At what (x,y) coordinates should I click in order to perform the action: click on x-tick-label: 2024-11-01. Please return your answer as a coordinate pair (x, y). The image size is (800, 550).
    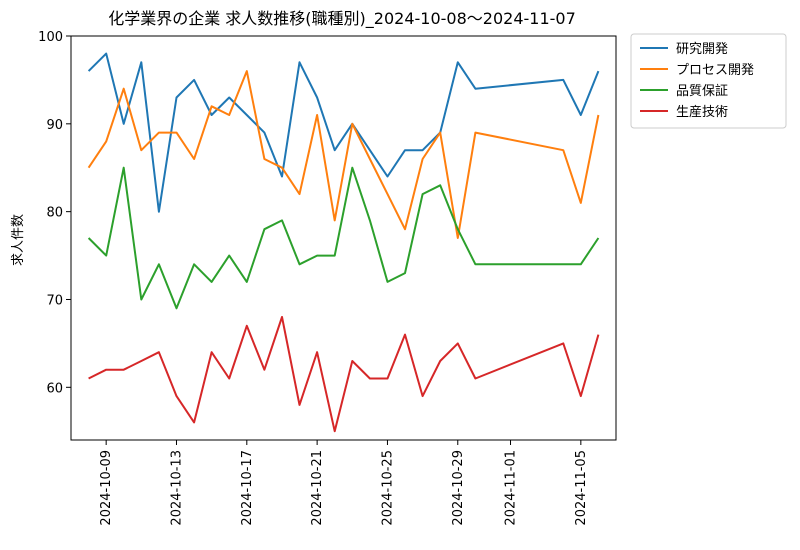
    Looking at the image, I should click on (511, 488).